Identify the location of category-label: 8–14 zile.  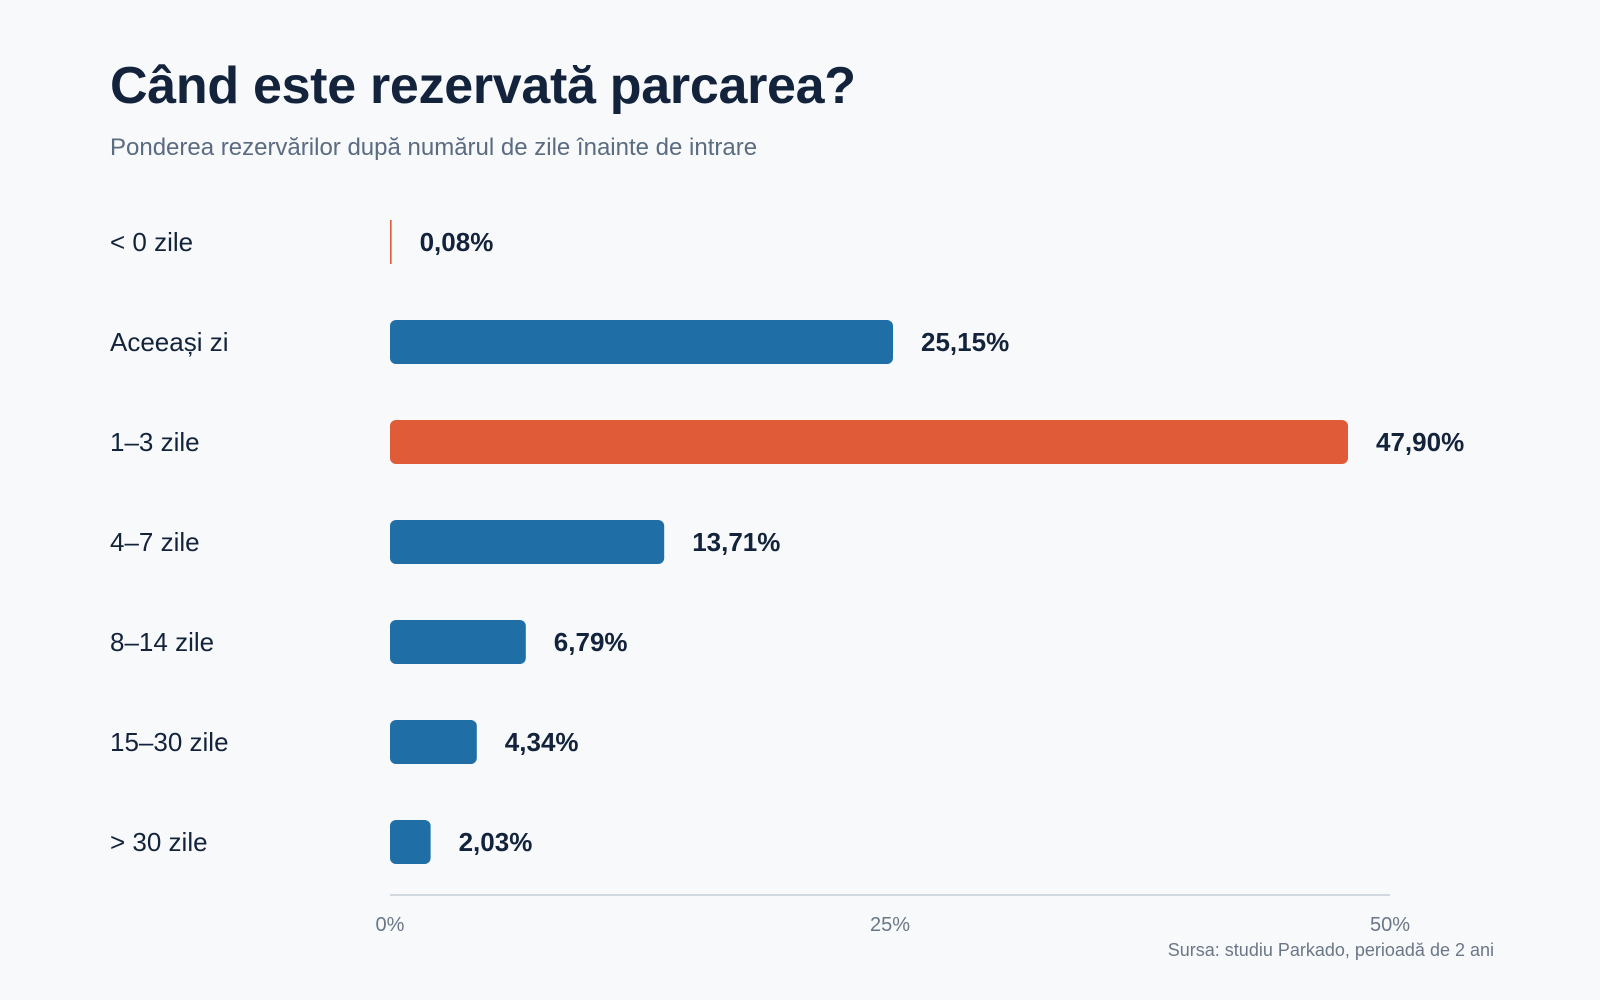
(162, 642).